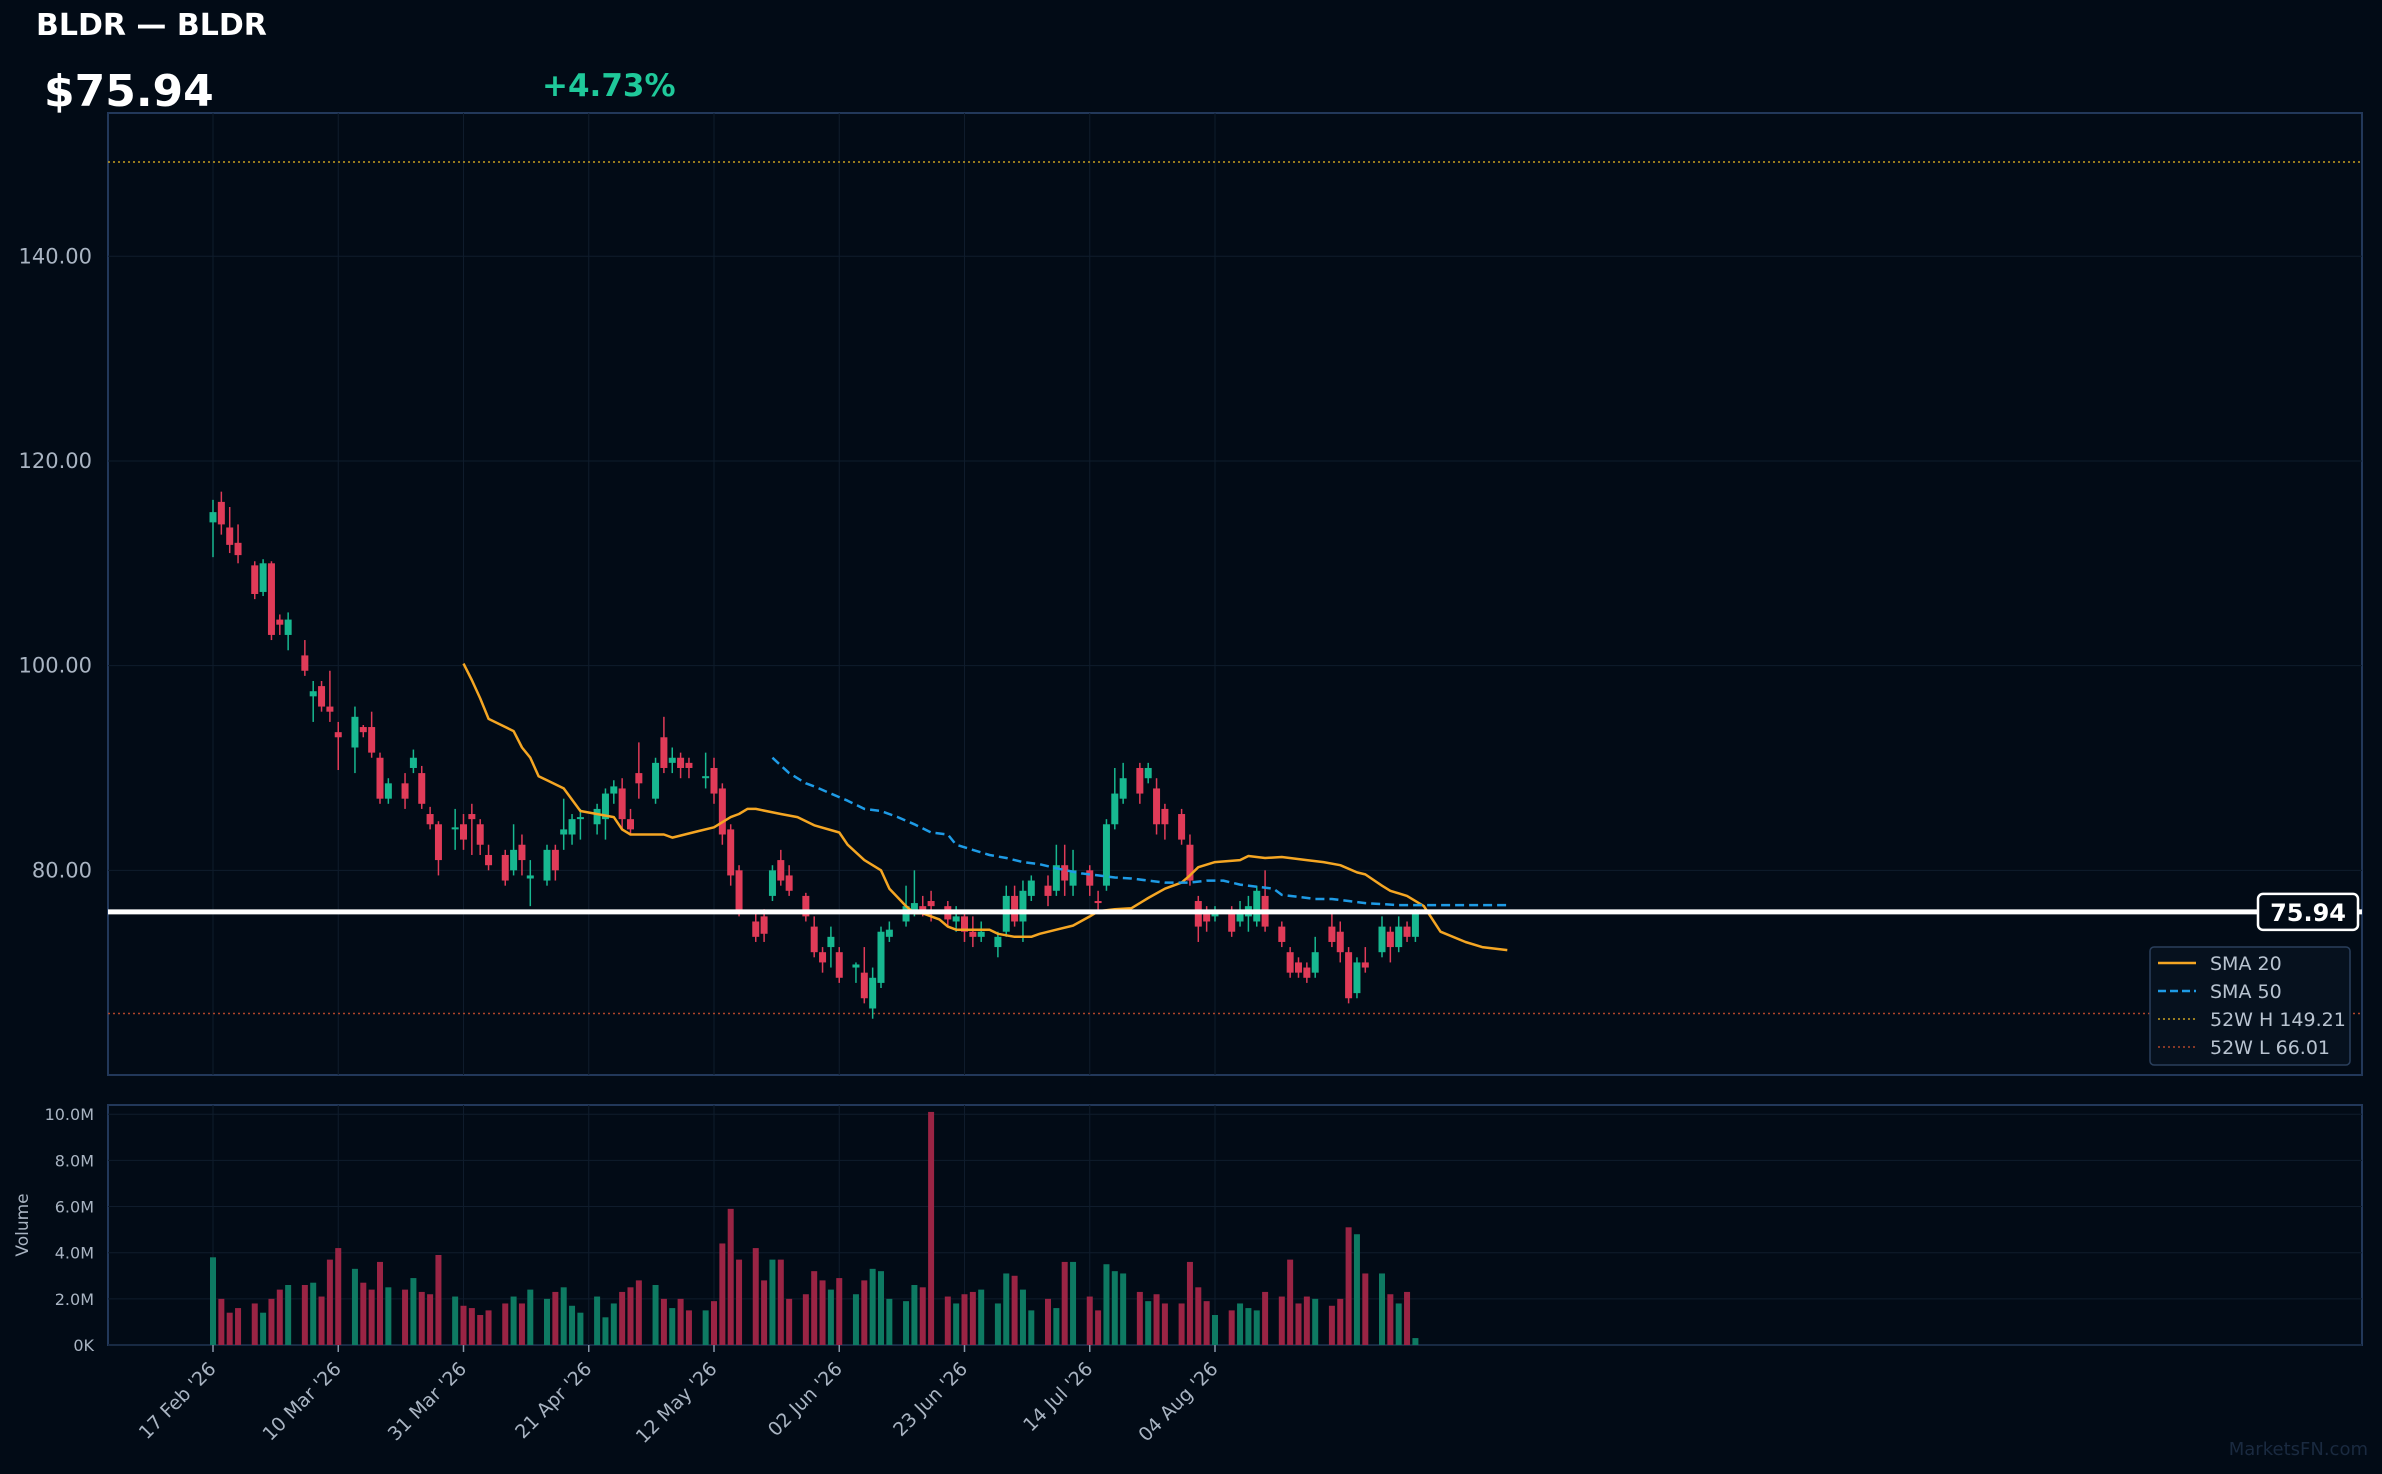  What do you see at coordinates (74, 1207) in the screenshot?
I see `volume-tick-label: 6.0M` at bounding box center [74, 1207].